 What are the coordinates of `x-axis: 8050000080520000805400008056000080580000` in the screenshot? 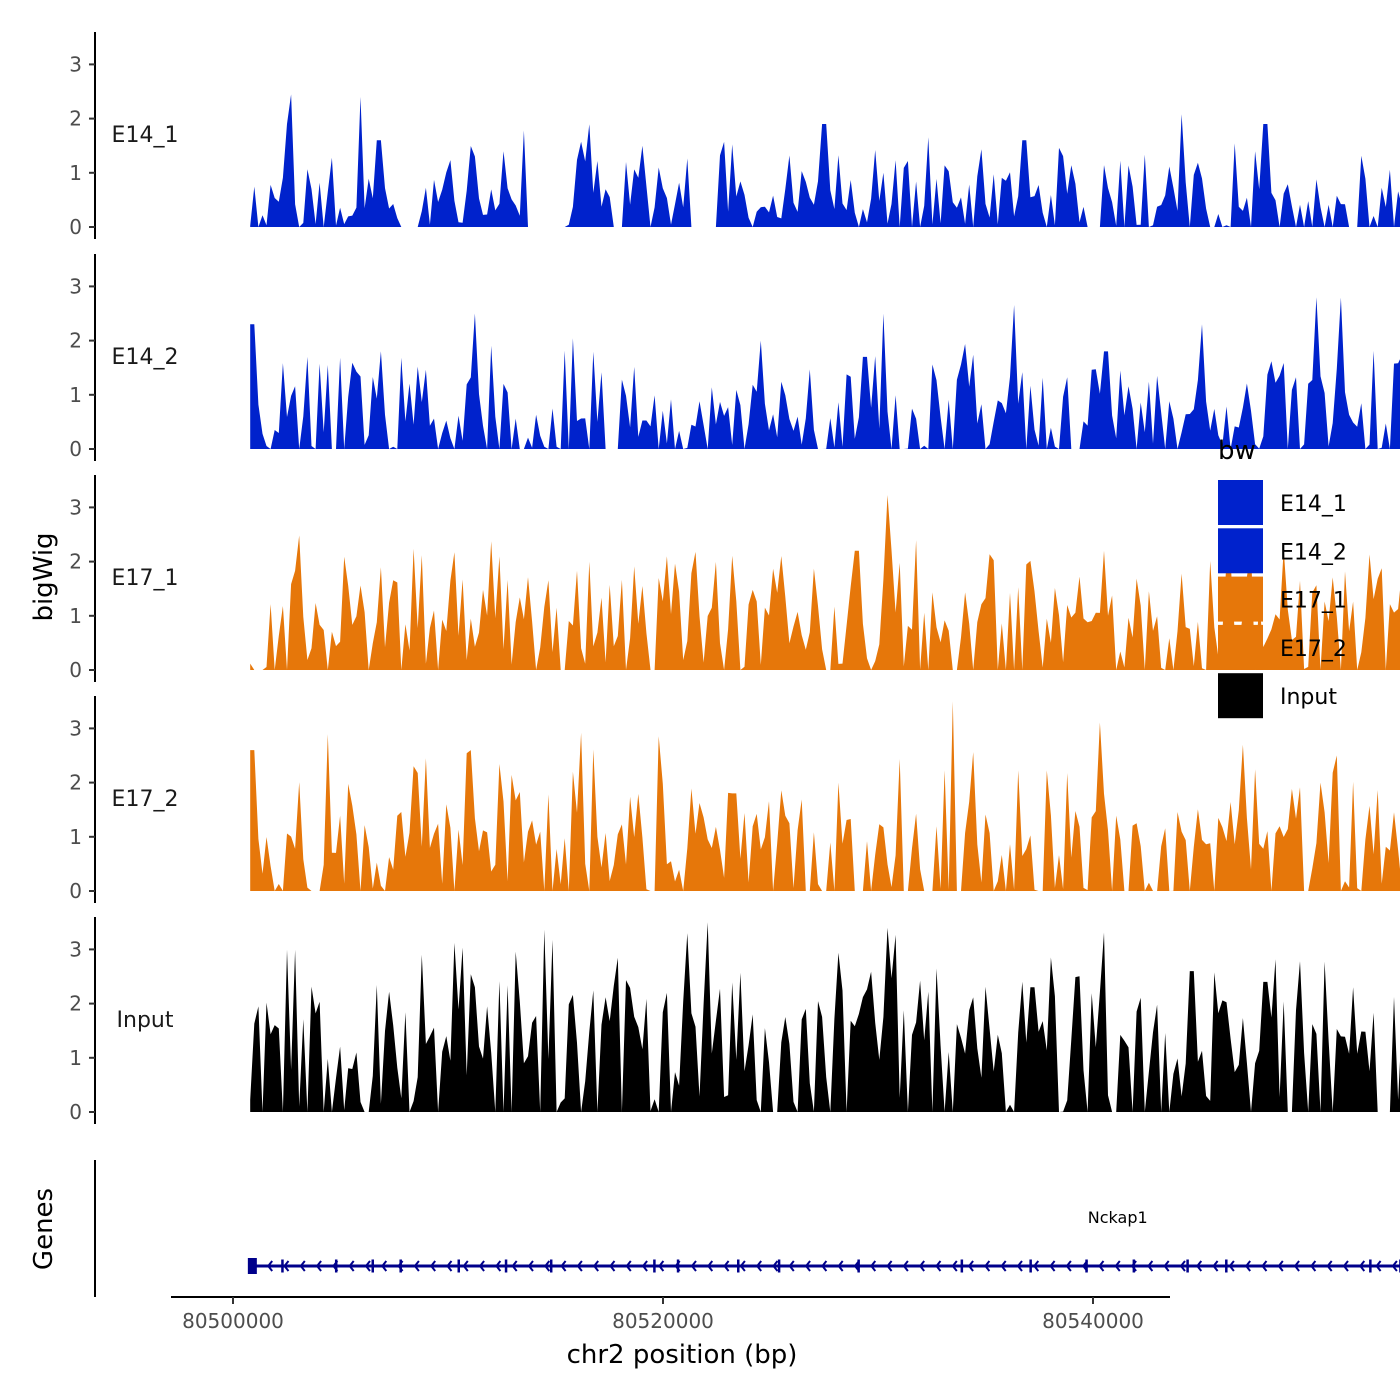 It's located at (670, 1314).